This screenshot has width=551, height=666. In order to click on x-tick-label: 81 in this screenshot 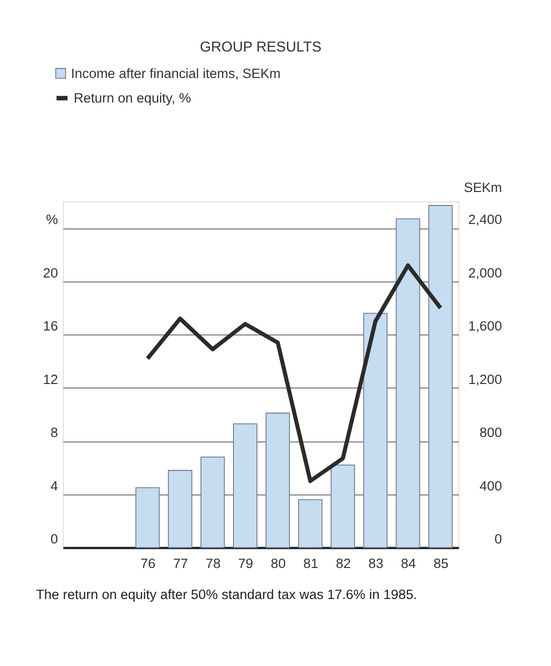, I will do `click(310, 563)`.